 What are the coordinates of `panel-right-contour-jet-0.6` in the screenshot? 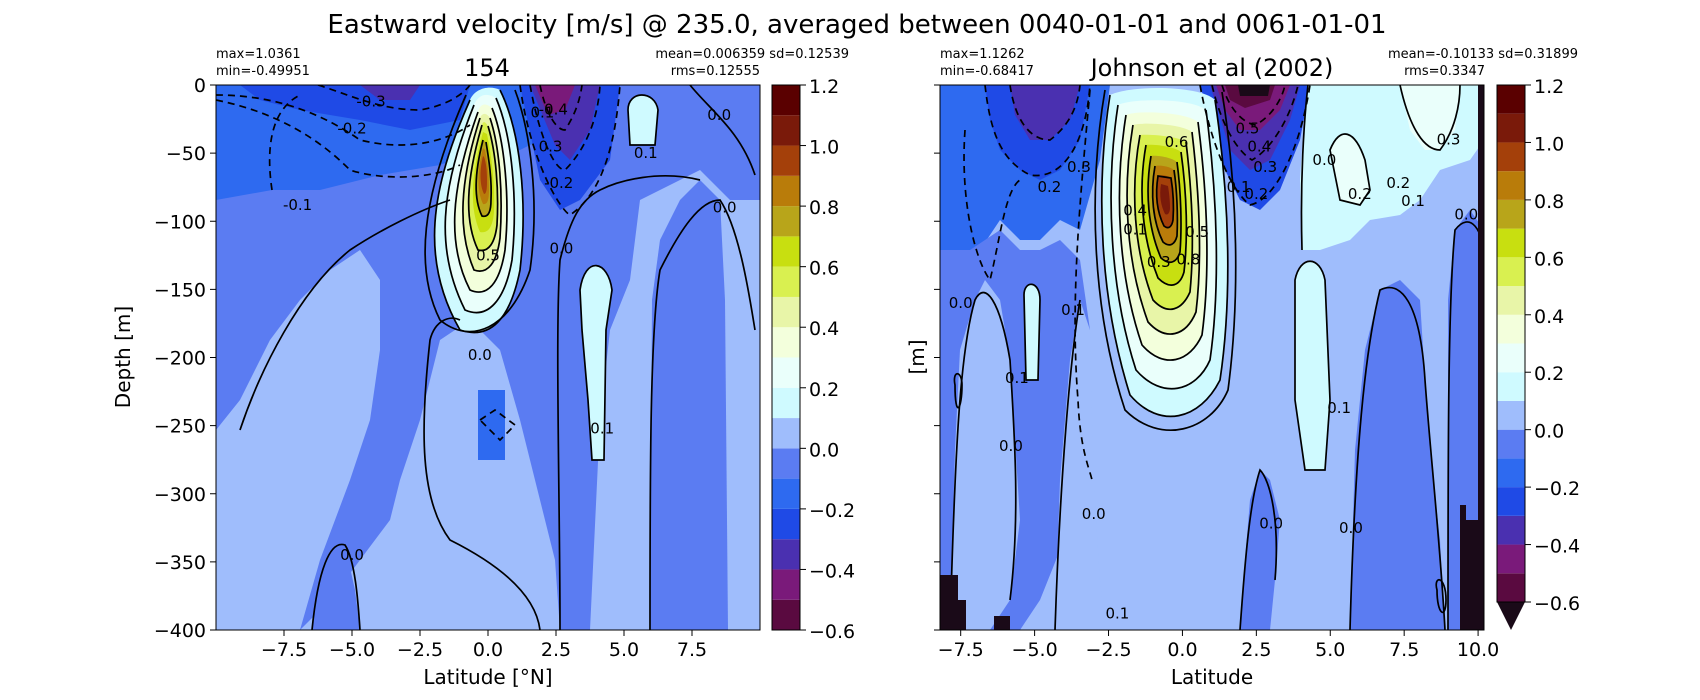 It's located at (1164, 215).